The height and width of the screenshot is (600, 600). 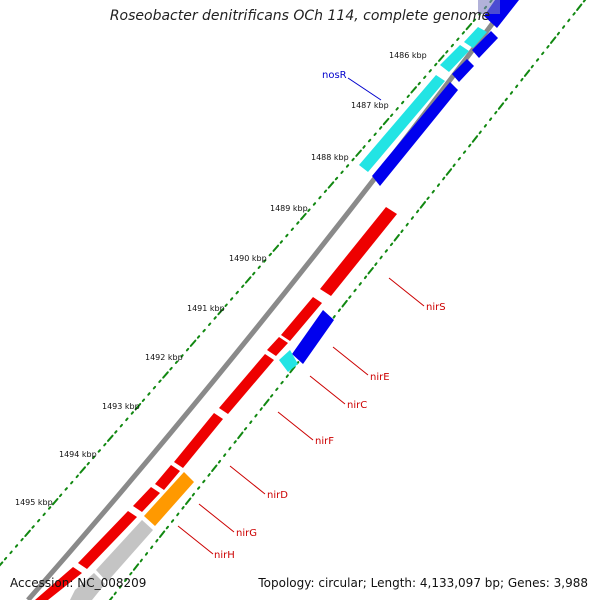 I want to click on gene-label-nosR: nosR, so click(x=334, y=75).